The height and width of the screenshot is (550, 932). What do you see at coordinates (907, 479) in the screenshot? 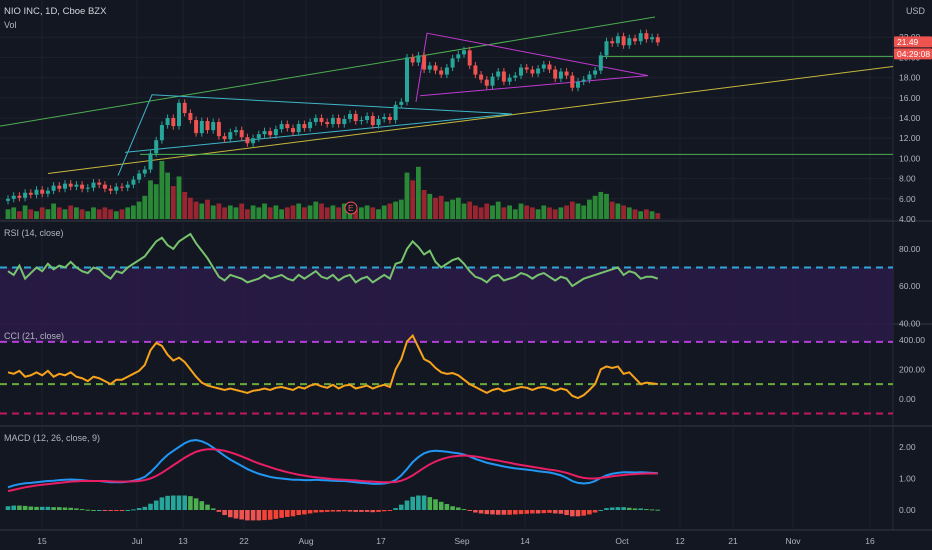
I see `macd-tick-label: 1.00` at bounding box center [907, 479].